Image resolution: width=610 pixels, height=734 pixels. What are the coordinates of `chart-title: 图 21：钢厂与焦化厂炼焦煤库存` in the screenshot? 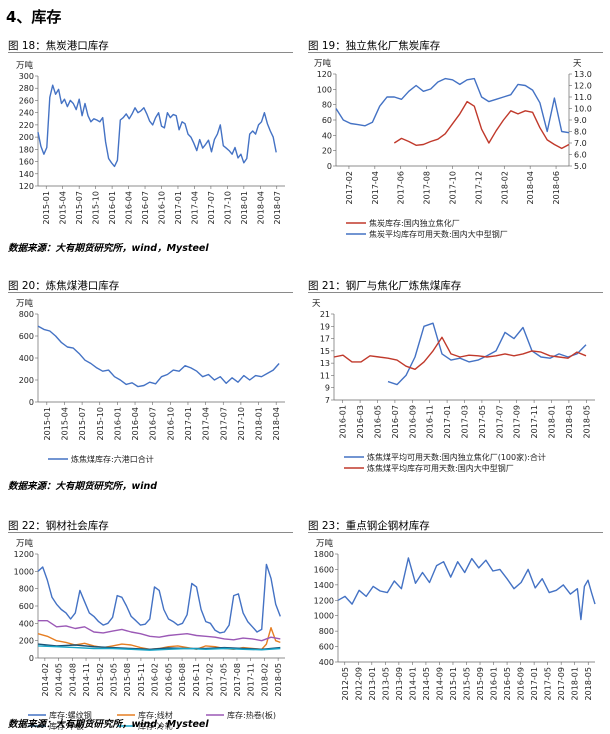 It's located at (385, 286).